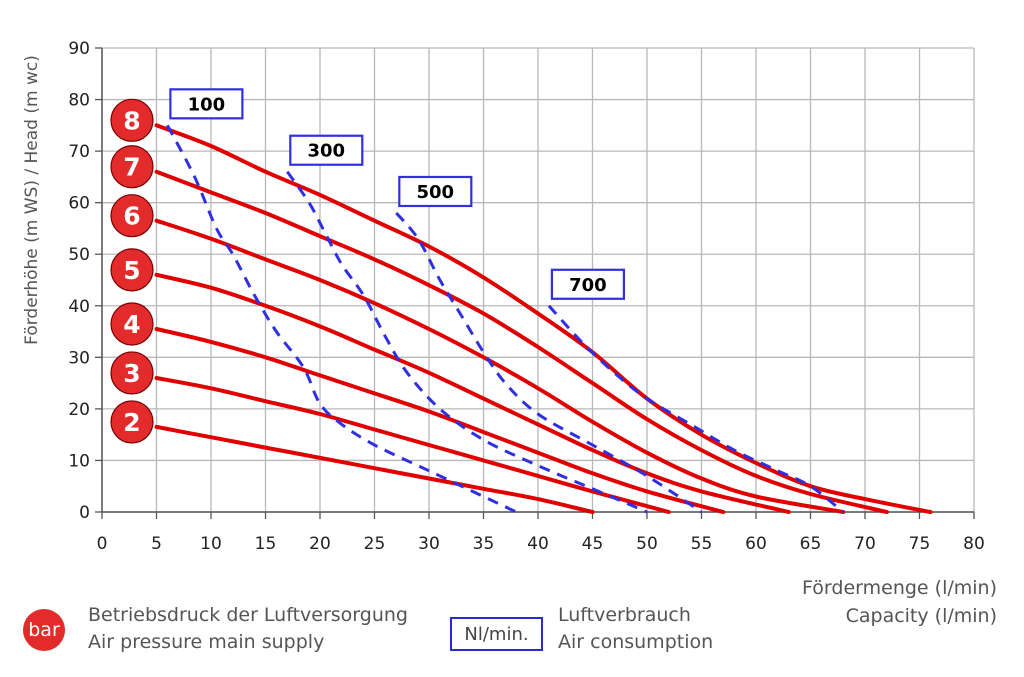  What do you see at coordinates (920, 544) in the screenshot?
I see `x-tick-label: 75` at bounding box center [920, 544].